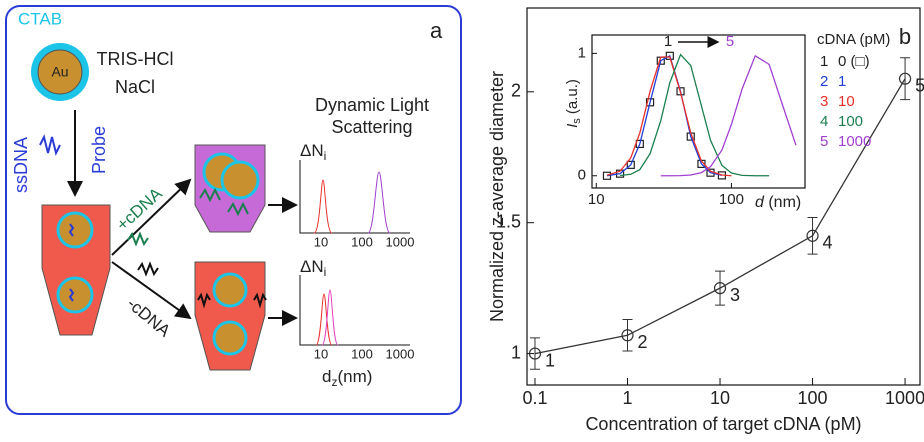 The height and width of the screenshot is (442, 924). Describe the element at coordinates (853, 39) in the screenshot. I see `legend-title: cDNA (pM)` at that location.